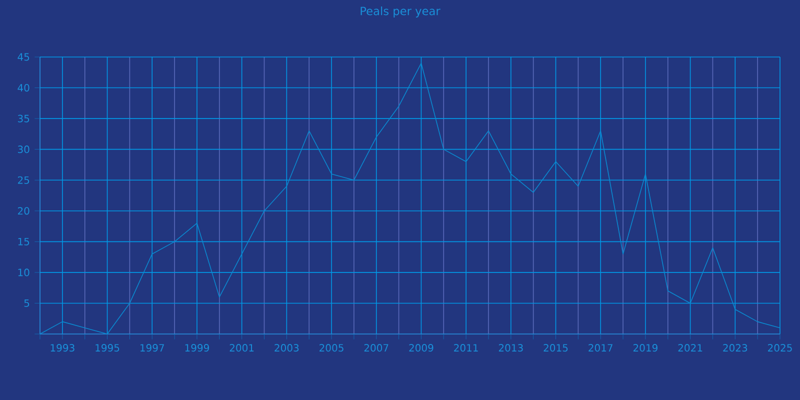 Image resolution: width=800 pixels, height=400 pixels. What do you see at coordinates (286, 348) in the screenshot?
I see `x-tick-label: 2003` at bounding box center [286, 348].